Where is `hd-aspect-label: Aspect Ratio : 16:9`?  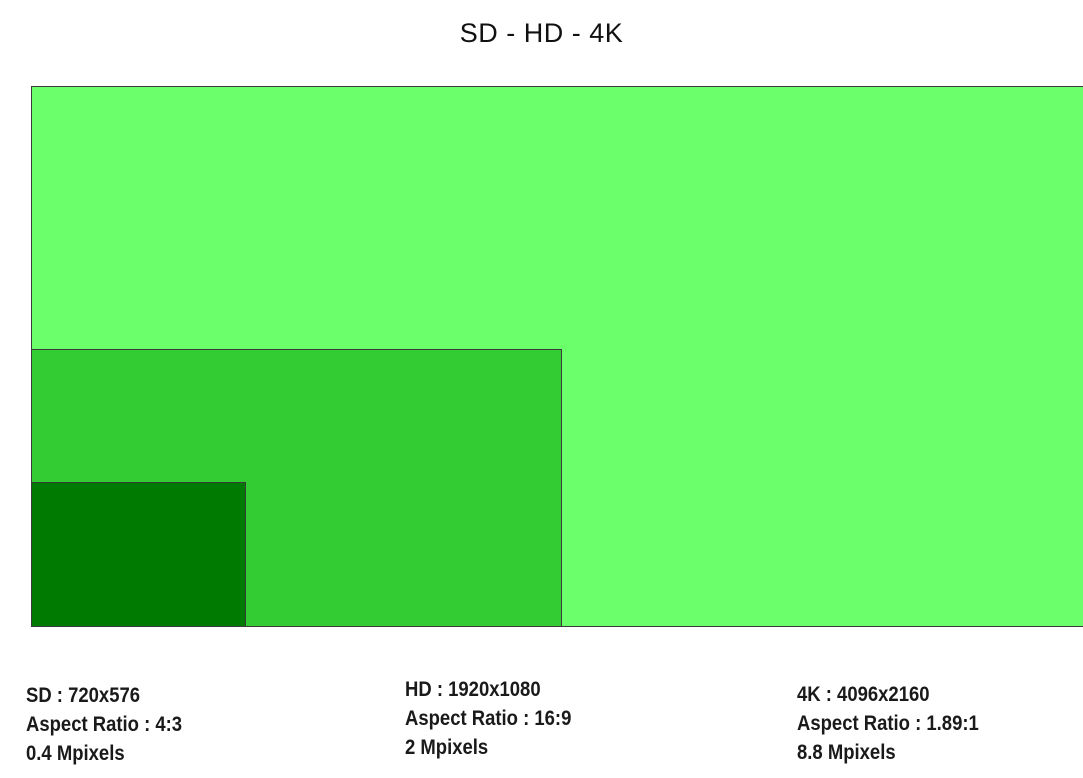
hd-aspect-label: Aspect Ratio : 16:9 is located at coordinates (488, 718).